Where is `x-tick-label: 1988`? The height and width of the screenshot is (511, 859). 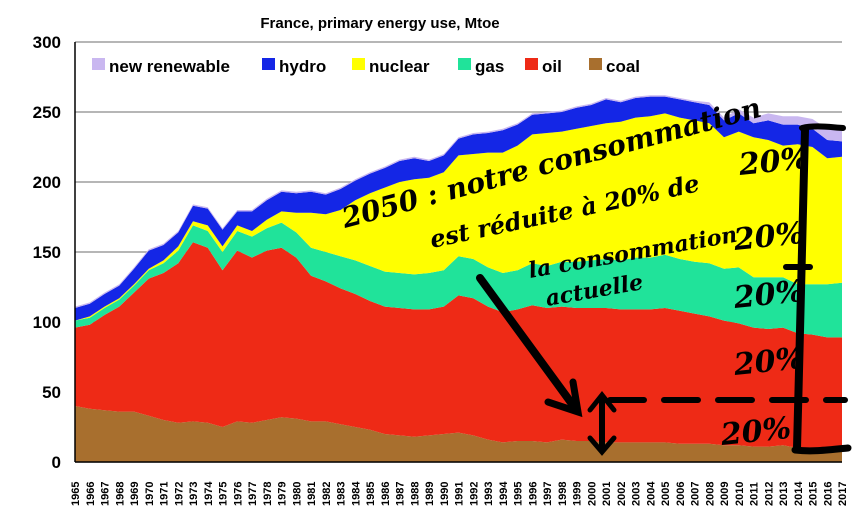 x-tick-label: 1988 is located at coordinates (415, 494).